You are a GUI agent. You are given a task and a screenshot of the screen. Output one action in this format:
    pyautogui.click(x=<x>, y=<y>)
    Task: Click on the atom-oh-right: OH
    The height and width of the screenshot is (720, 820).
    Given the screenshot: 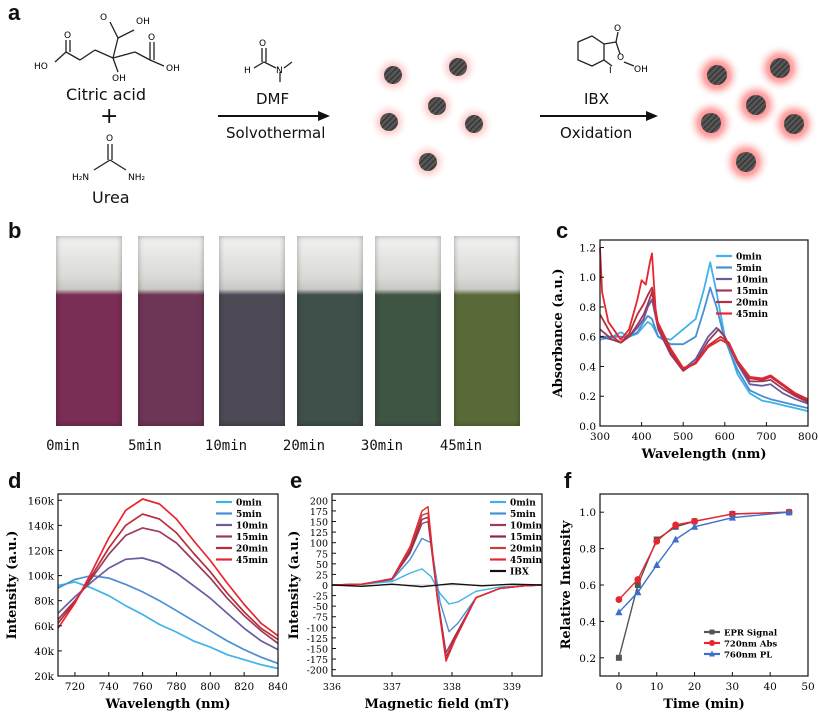 What is the action you would take?
    pyautogui.click(x=173, y=69)
    